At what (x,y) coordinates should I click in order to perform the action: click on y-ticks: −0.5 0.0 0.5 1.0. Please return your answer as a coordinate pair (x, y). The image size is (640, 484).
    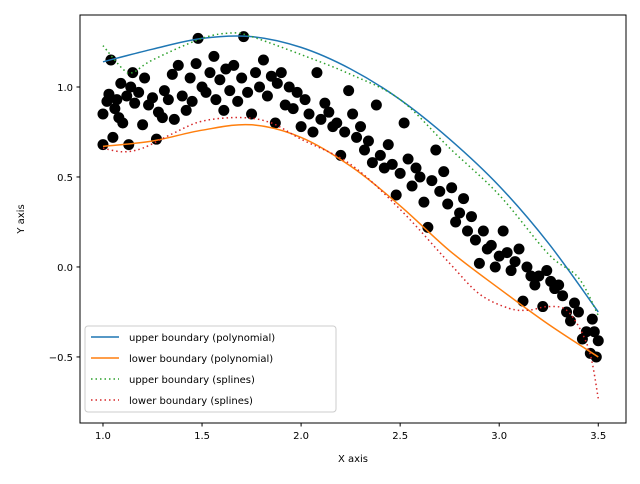
    Looking at the image, I should click on (64, 223).